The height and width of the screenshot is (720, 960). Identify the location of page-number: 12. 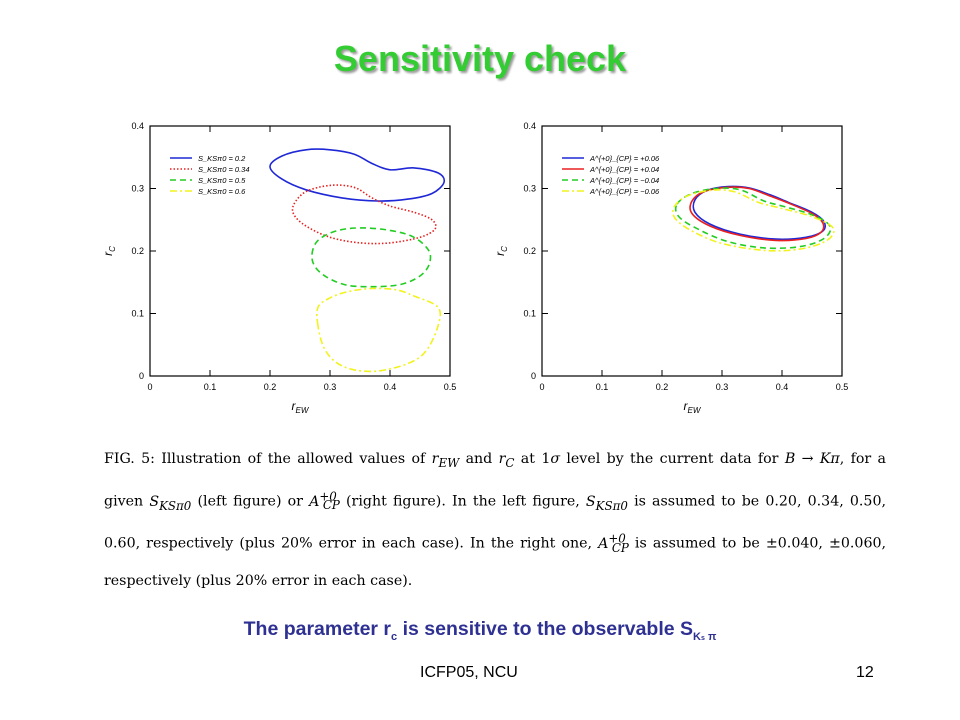
(865, 672).